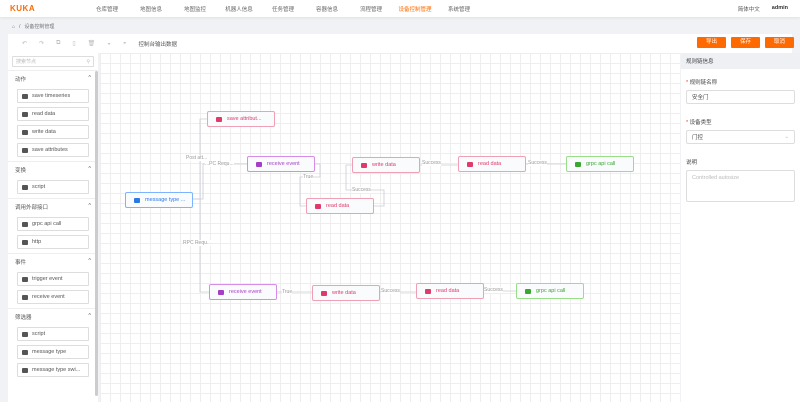  Describe the element at coordinates (748, 9) in the screenshot. I see `language-selector: 简体中文` at that location.